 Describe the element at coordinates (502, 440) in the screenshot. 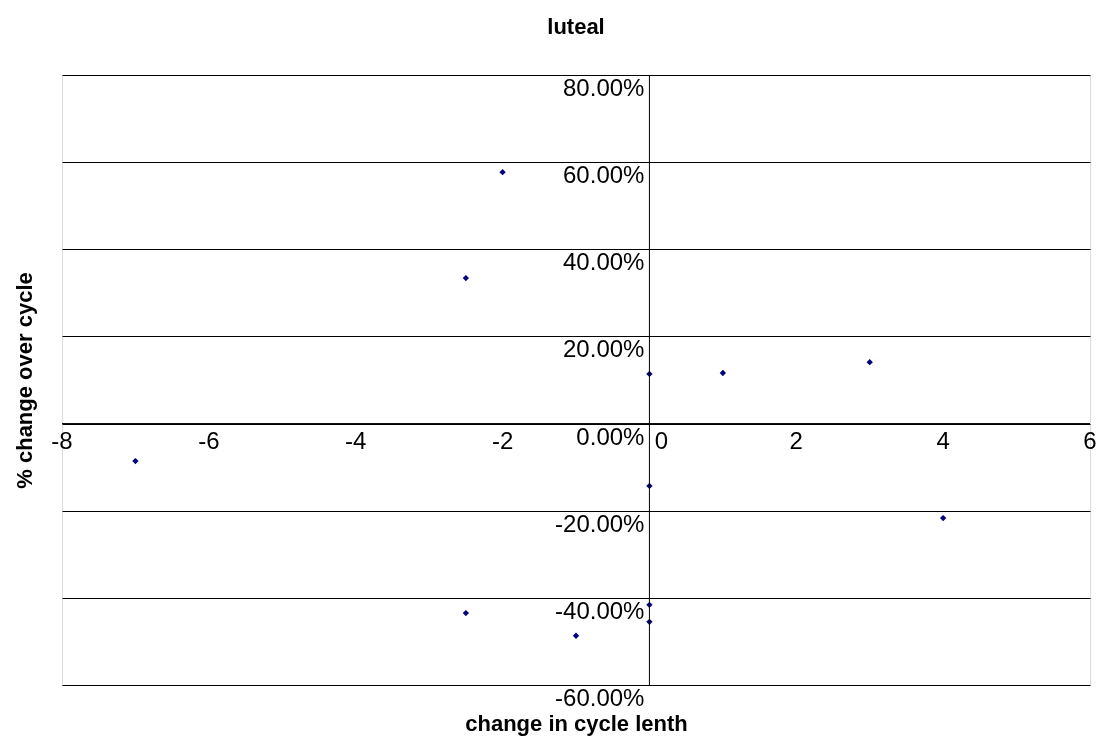

I see `x-tick-label: -2` at that location.